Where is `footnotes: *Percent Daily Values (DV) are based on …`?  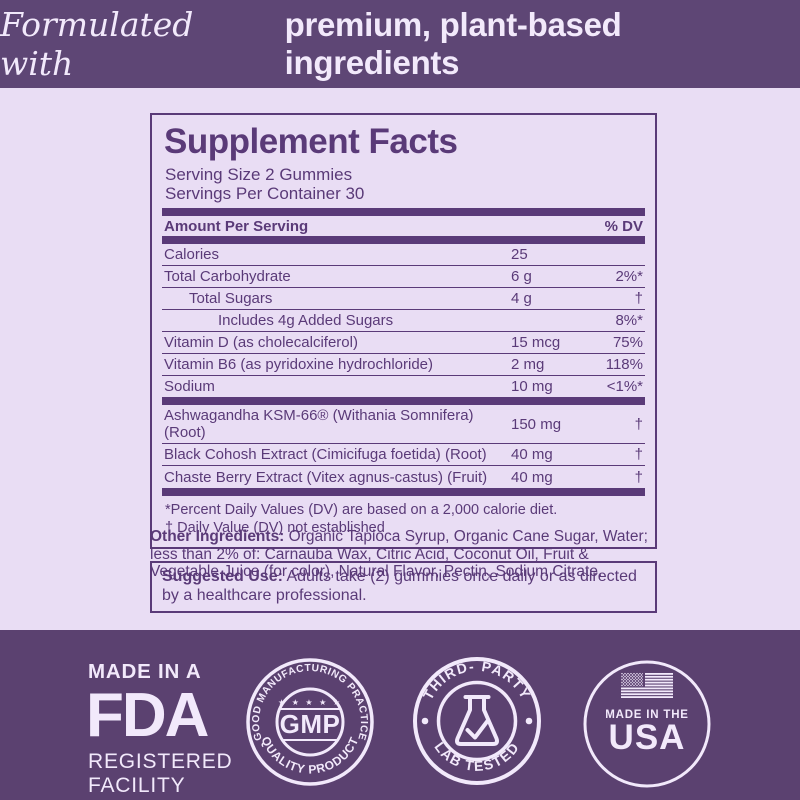
footnotes: *Percent Daily Values (DV) are based on … is located at coordinates (405, 519).